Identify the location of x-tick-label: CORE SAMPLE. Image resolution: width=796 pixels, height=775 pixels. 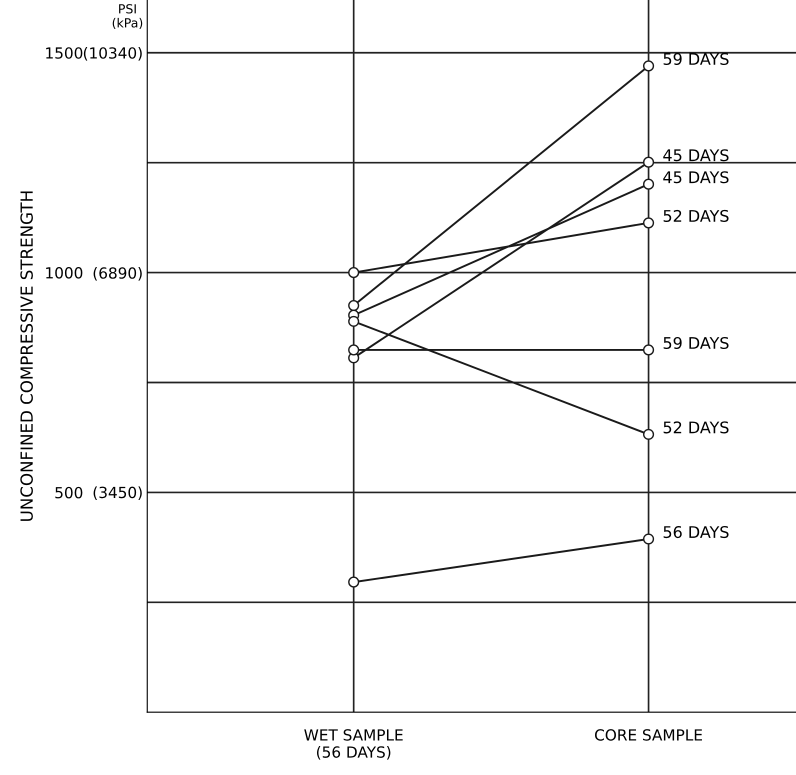
(648, 735).